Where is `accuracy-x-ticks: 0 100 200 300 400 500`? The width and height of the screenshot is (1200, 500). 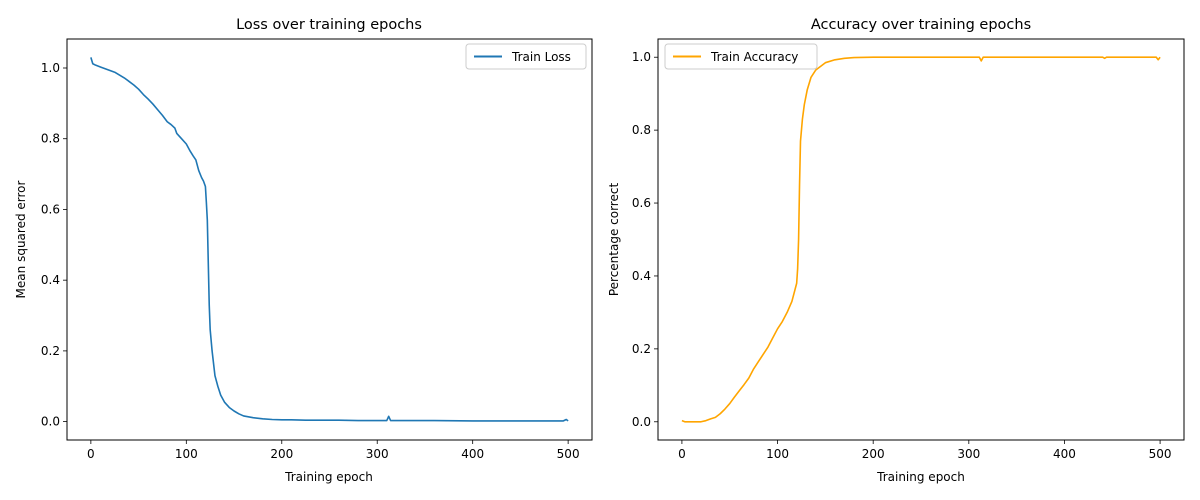 accuracy-x-ticks: 0 100 200 300 400 500 is located at coordinates (925, 450).